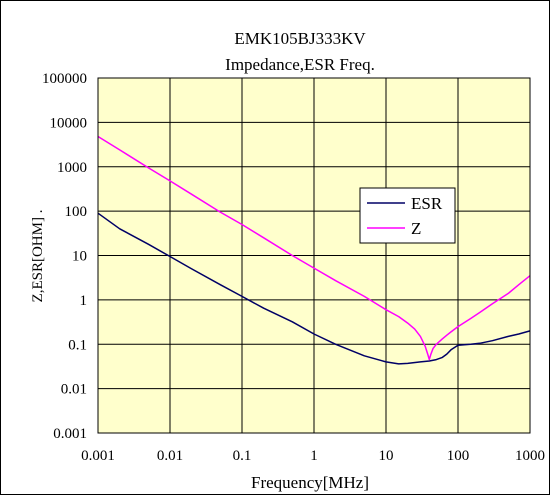  I want to click on x-tick-label: 100, so click(458, 456).